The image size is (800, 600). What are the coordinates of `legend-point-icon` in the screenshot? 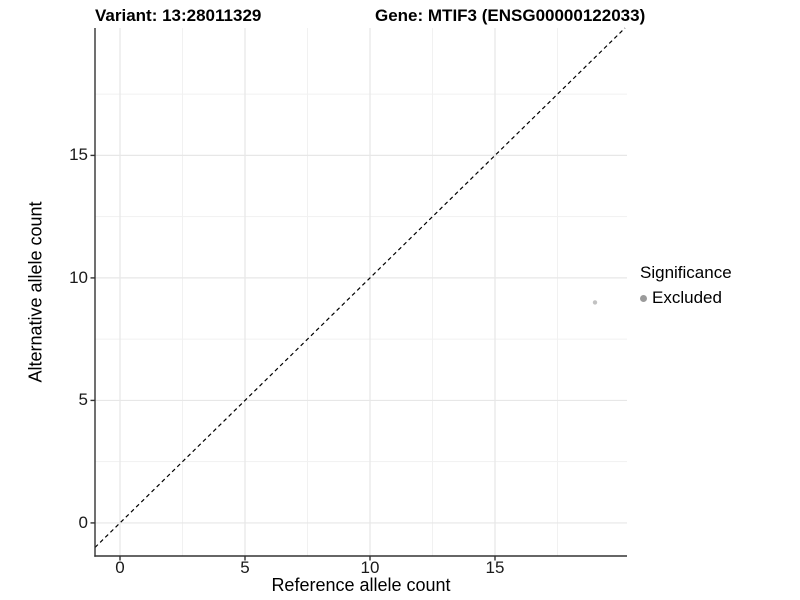 It's located at (643, 298).